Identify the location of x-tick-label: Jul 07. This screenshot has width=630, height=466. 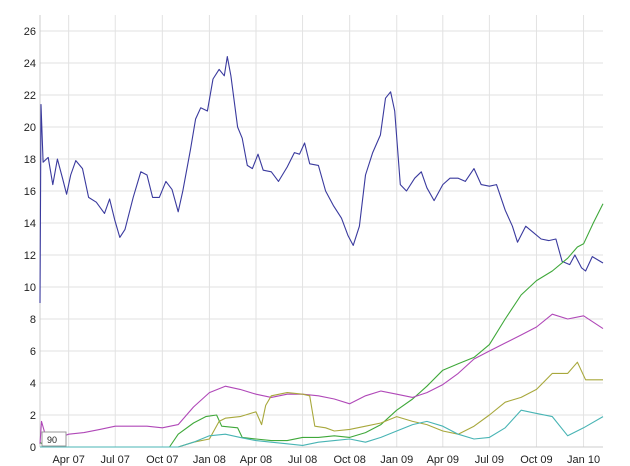
(115, 460).